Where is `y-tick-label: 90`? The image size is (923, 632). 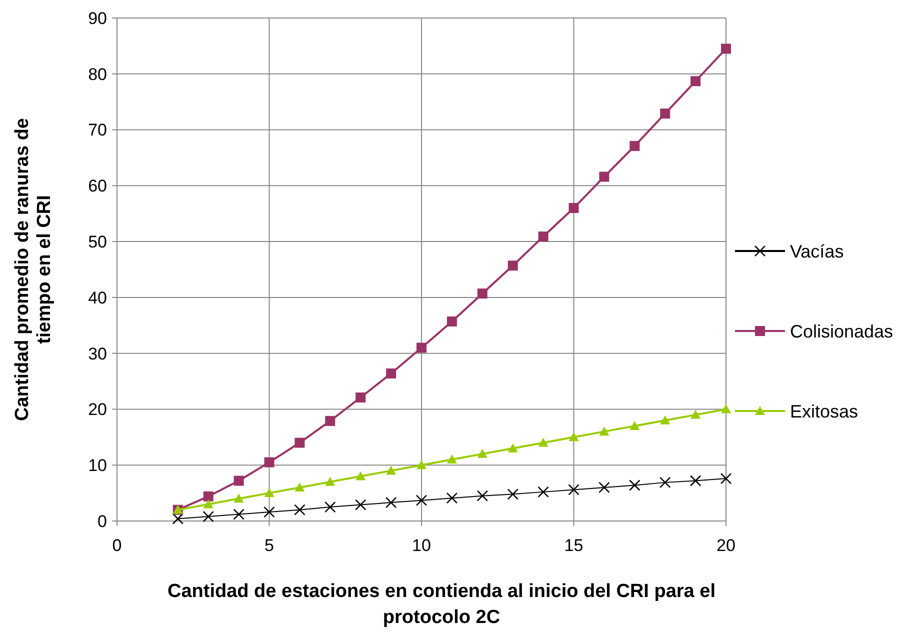 y-tick-label: 90 is located at coordinates (97, 18).